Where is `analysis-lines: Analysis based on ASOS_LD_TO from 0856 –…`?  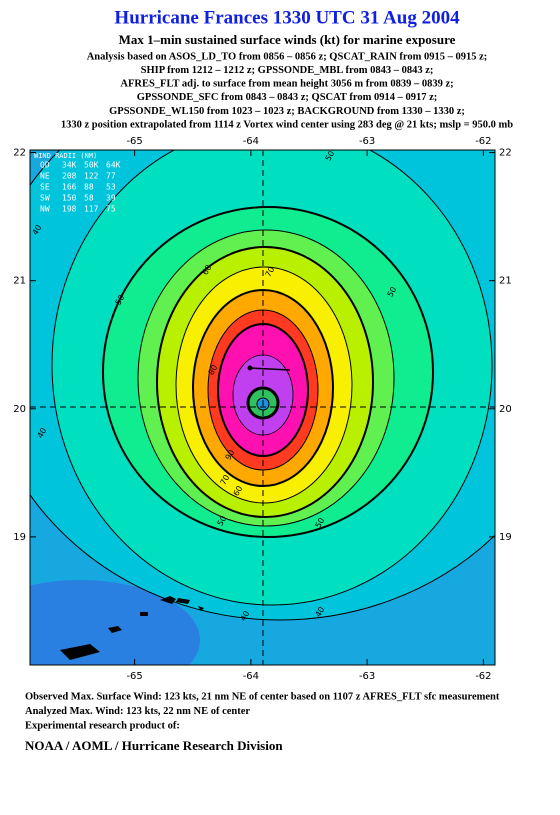
analysis-lines: Analysis based on ASOS_LD_TO from 0856 –… is located at coordinates (287, 90).